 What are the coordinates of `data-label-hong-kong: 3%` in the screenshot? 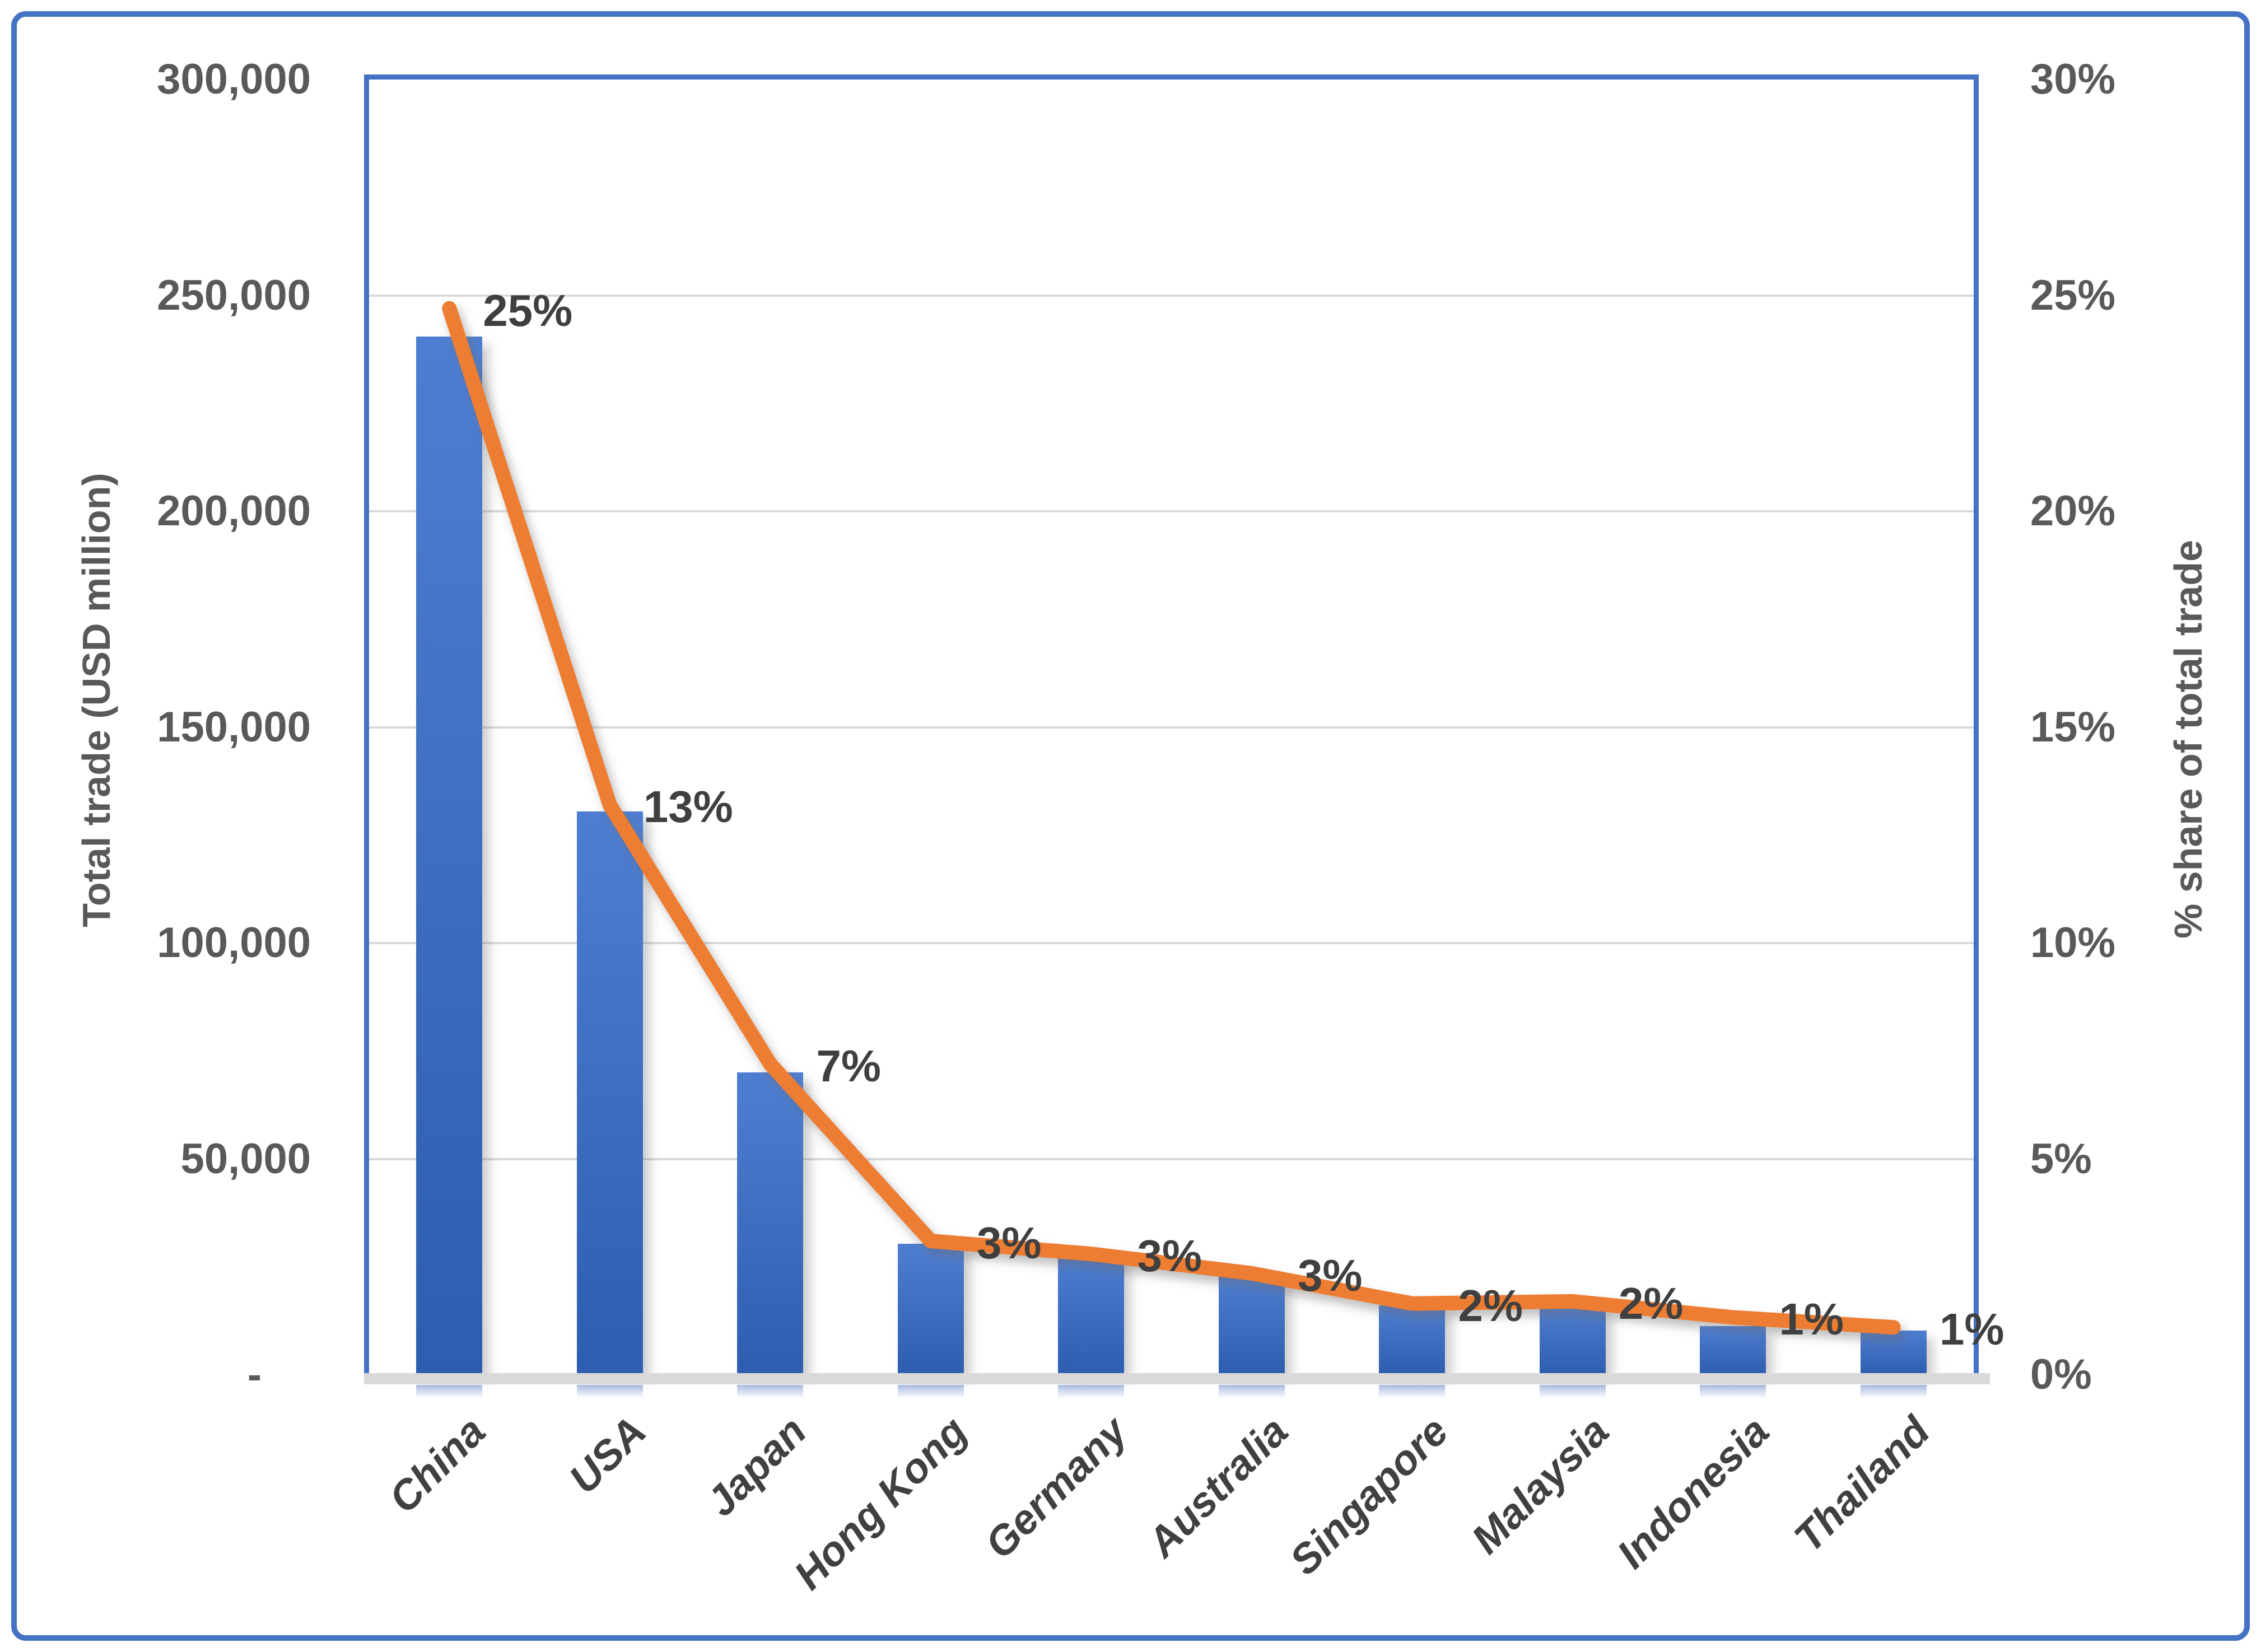 It's located at (1009, 1243).